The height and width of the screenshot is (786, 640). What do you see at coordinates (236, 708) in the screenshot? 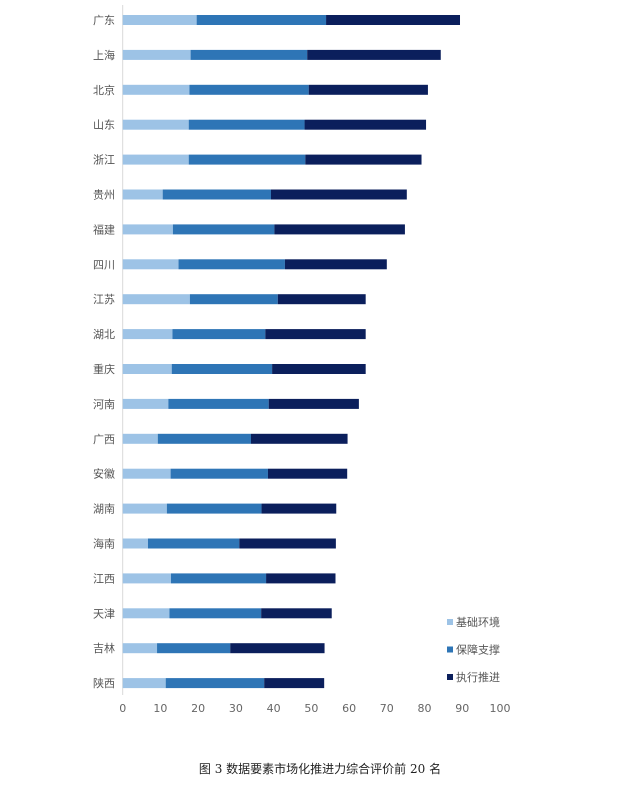
I see `x-tick-label: 30` at bounding box center [236, 708].